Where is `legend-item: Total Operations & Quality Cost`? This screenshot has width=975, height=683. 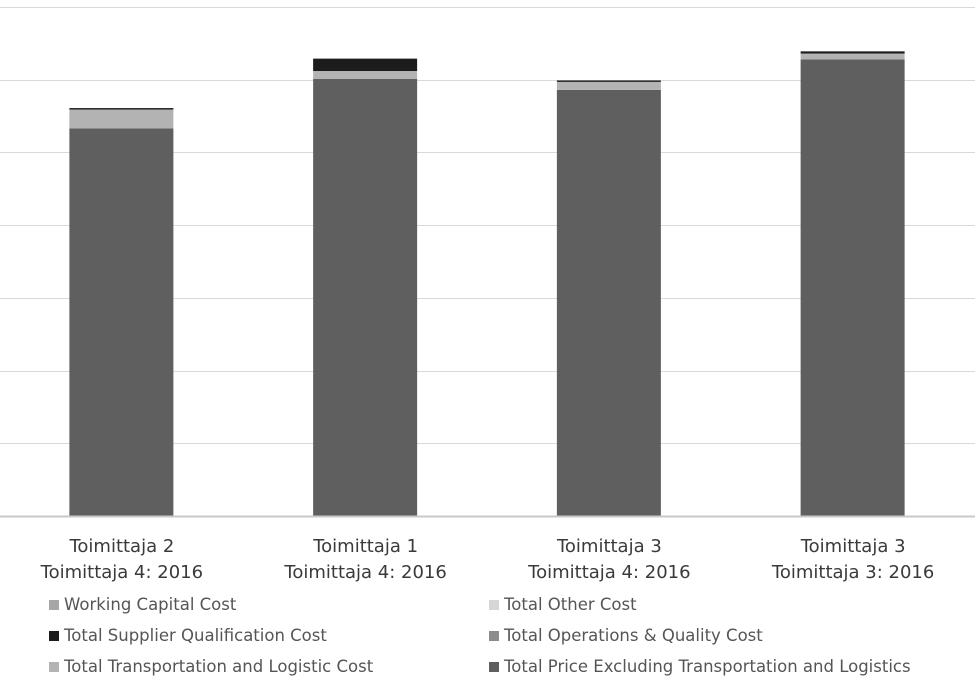 legend-item: Total Operations & Quality Cost is located at coordinates (626, 635).